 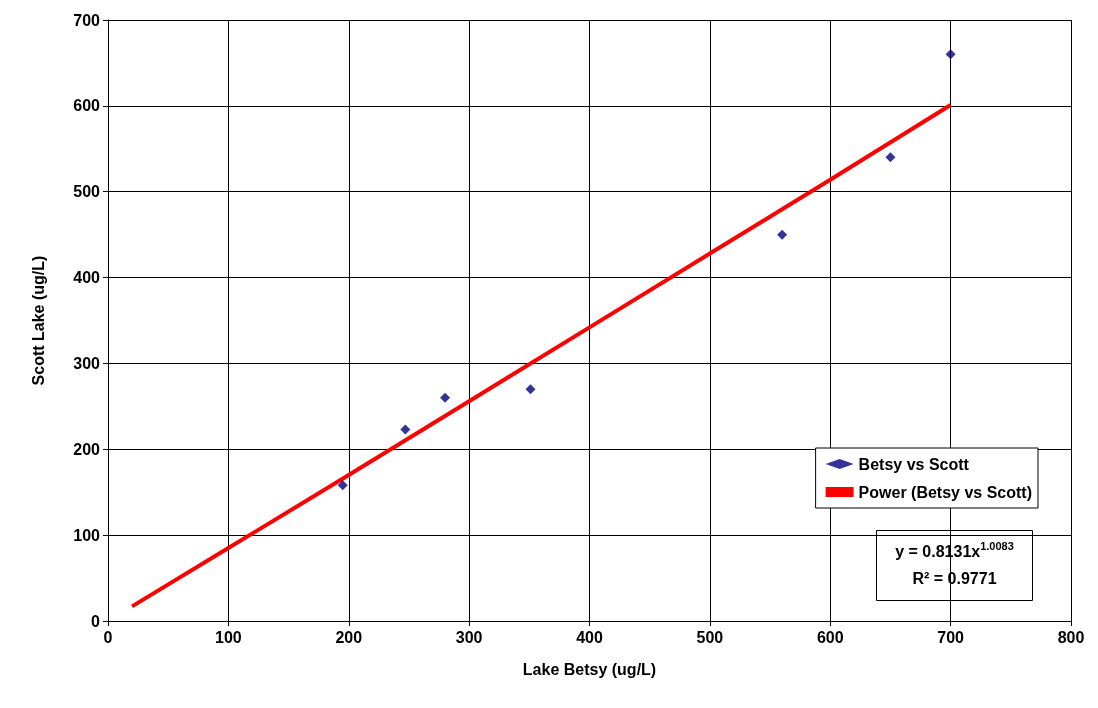 What do you see at coordinates (87, 106) in the screenshot?
I see `y-tick-label: 600` at bounding box center [87, 106].